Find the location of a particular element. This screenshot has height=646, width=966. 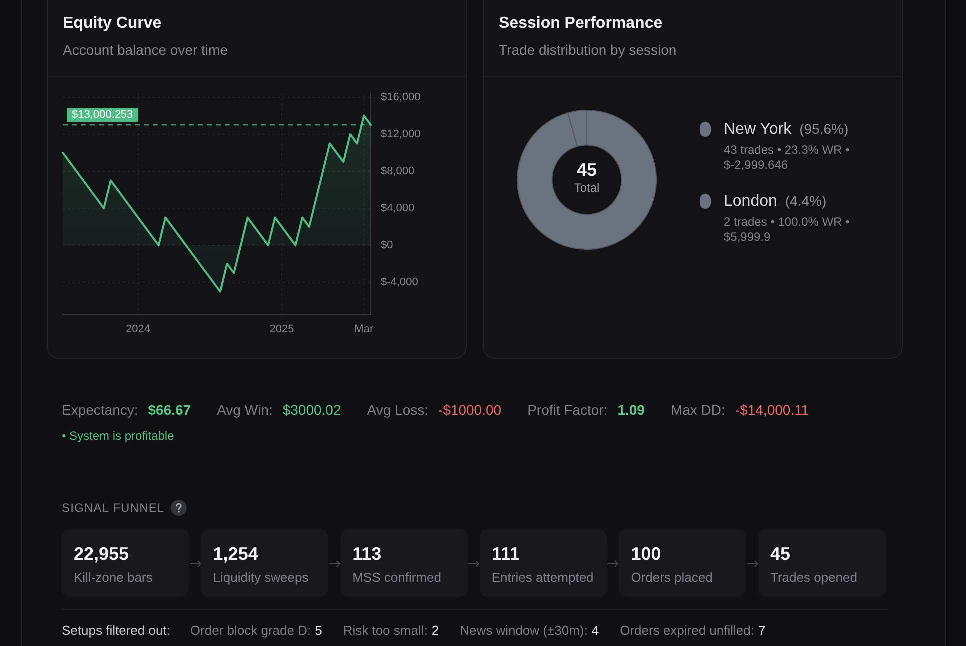

text: 111 is located at coordinates (506, 554).